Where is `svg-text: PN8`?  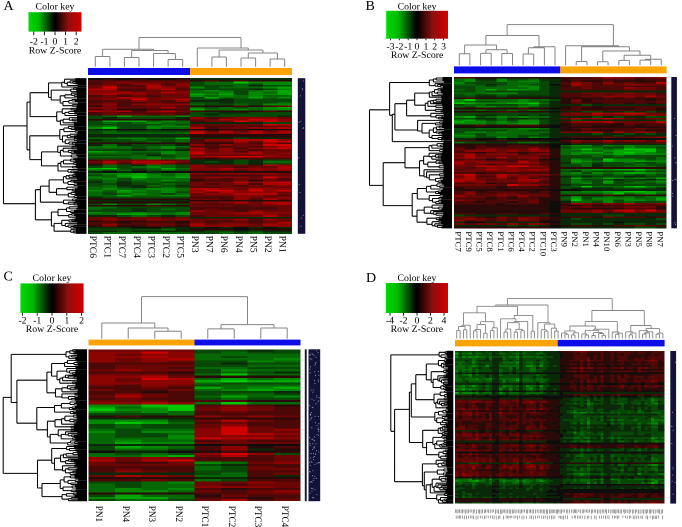
svg-text: PN8 is located at coordinates (650, 239).